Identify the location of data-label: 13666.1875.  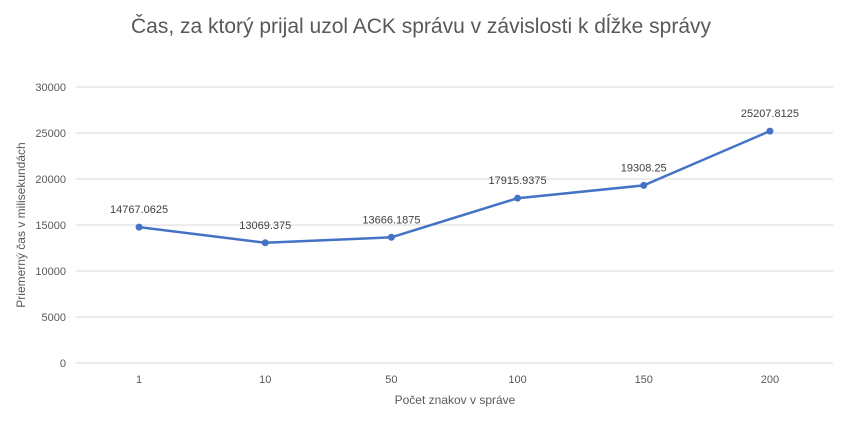
(391, 220).